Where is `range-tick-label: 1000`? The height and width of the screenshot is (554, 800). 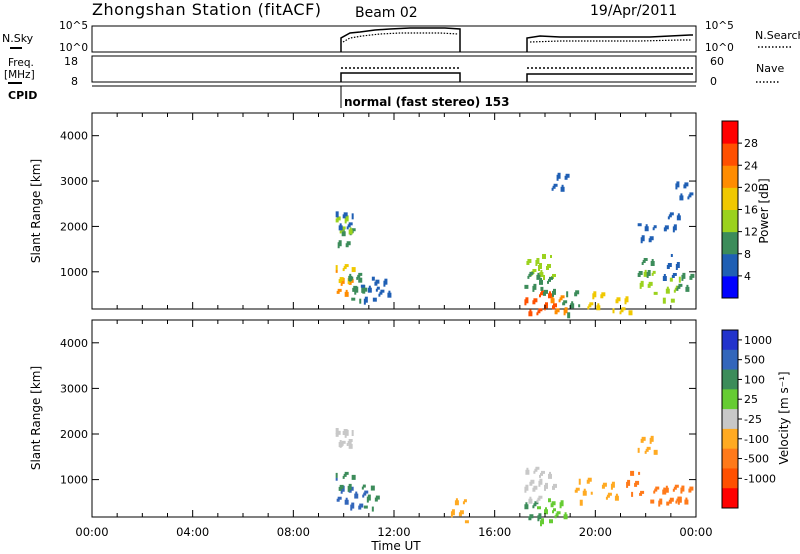
range-tick-label: 1000 is located at coordinates (74, 480).